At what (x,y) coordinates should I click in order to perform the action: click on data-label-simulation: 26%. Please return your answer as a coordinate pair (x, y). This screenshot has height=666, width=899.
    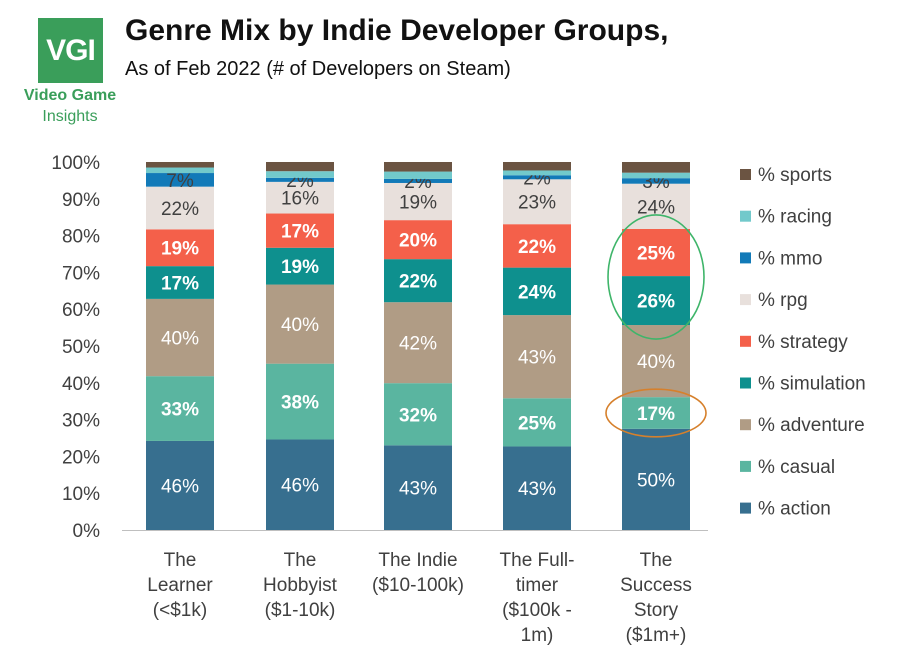
    Looking at the image, I should click on (656, 302).